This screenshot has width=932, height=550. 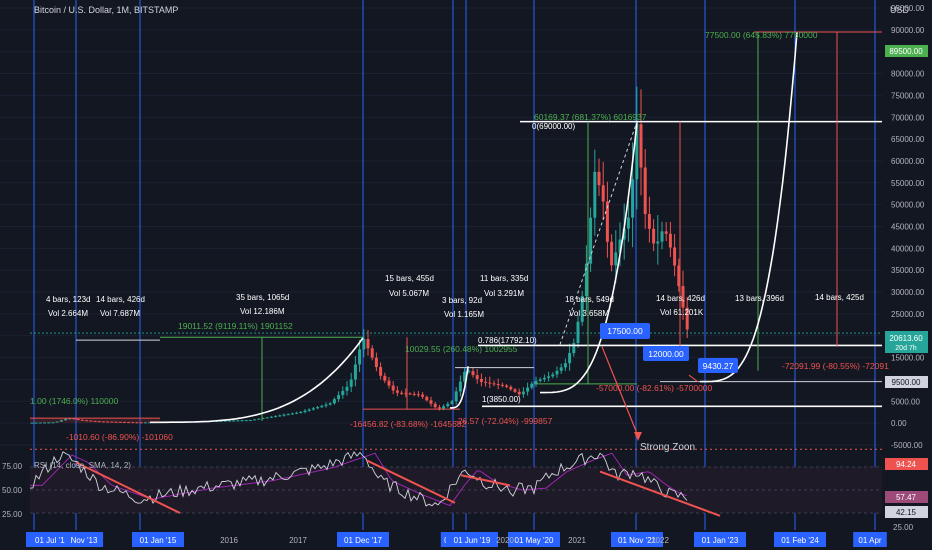 I want to click on time-label: 01 Jul '13, so click(x=52, y=540).